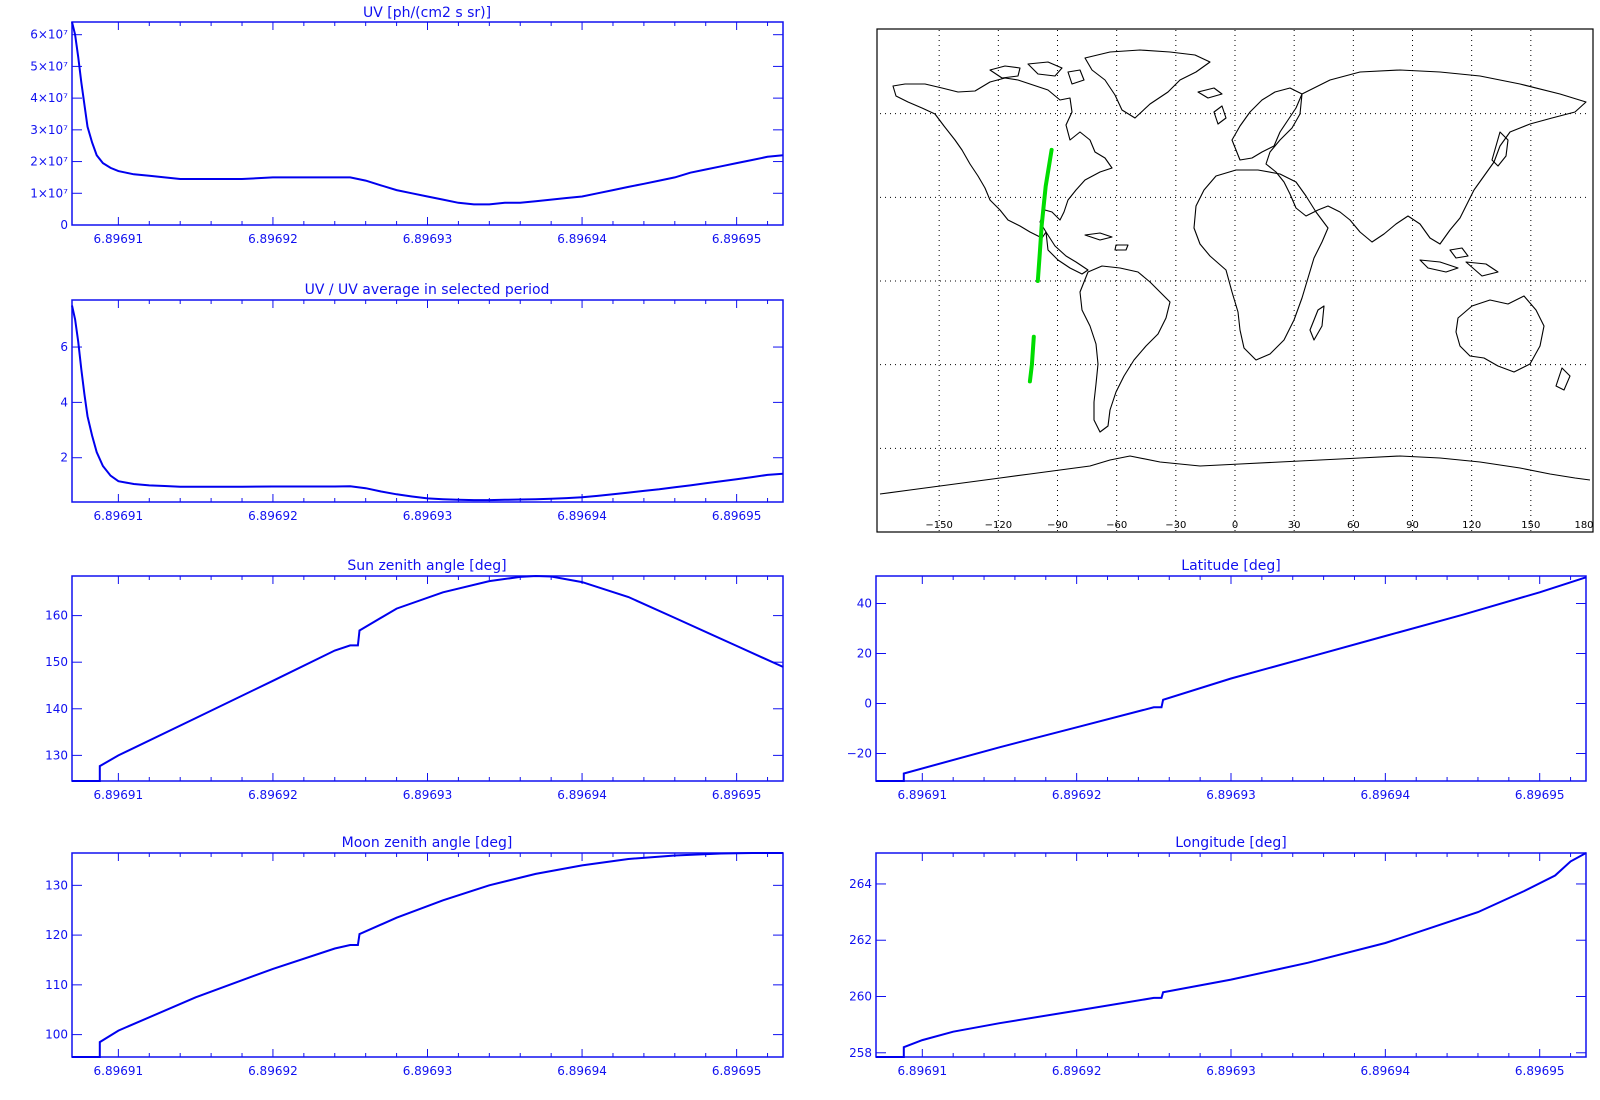 Image resolution: width=1600 pixels, height=1100 pixels. Describe the element at coordinates (859, 754) in the screenshot. I see `y-tick-label: −20` at that location.